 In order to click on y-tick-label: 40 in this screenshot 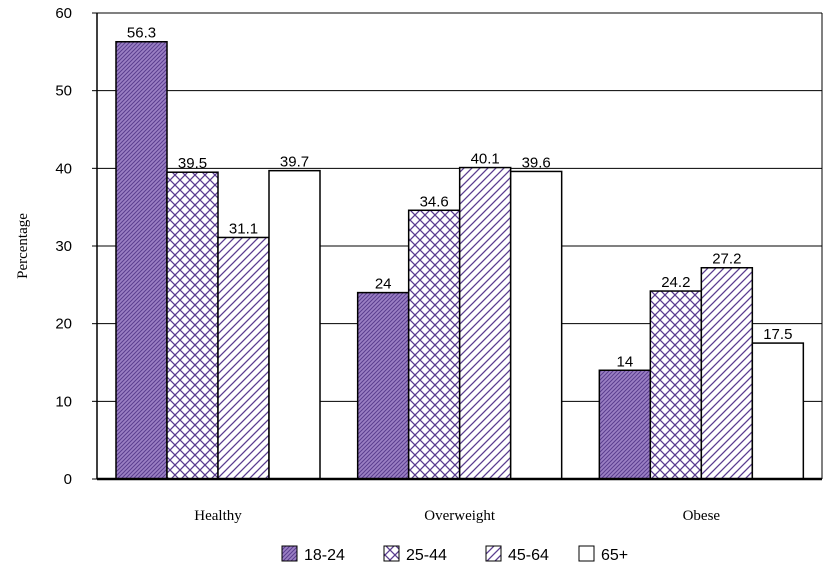, I will do `click(63, 168)`.